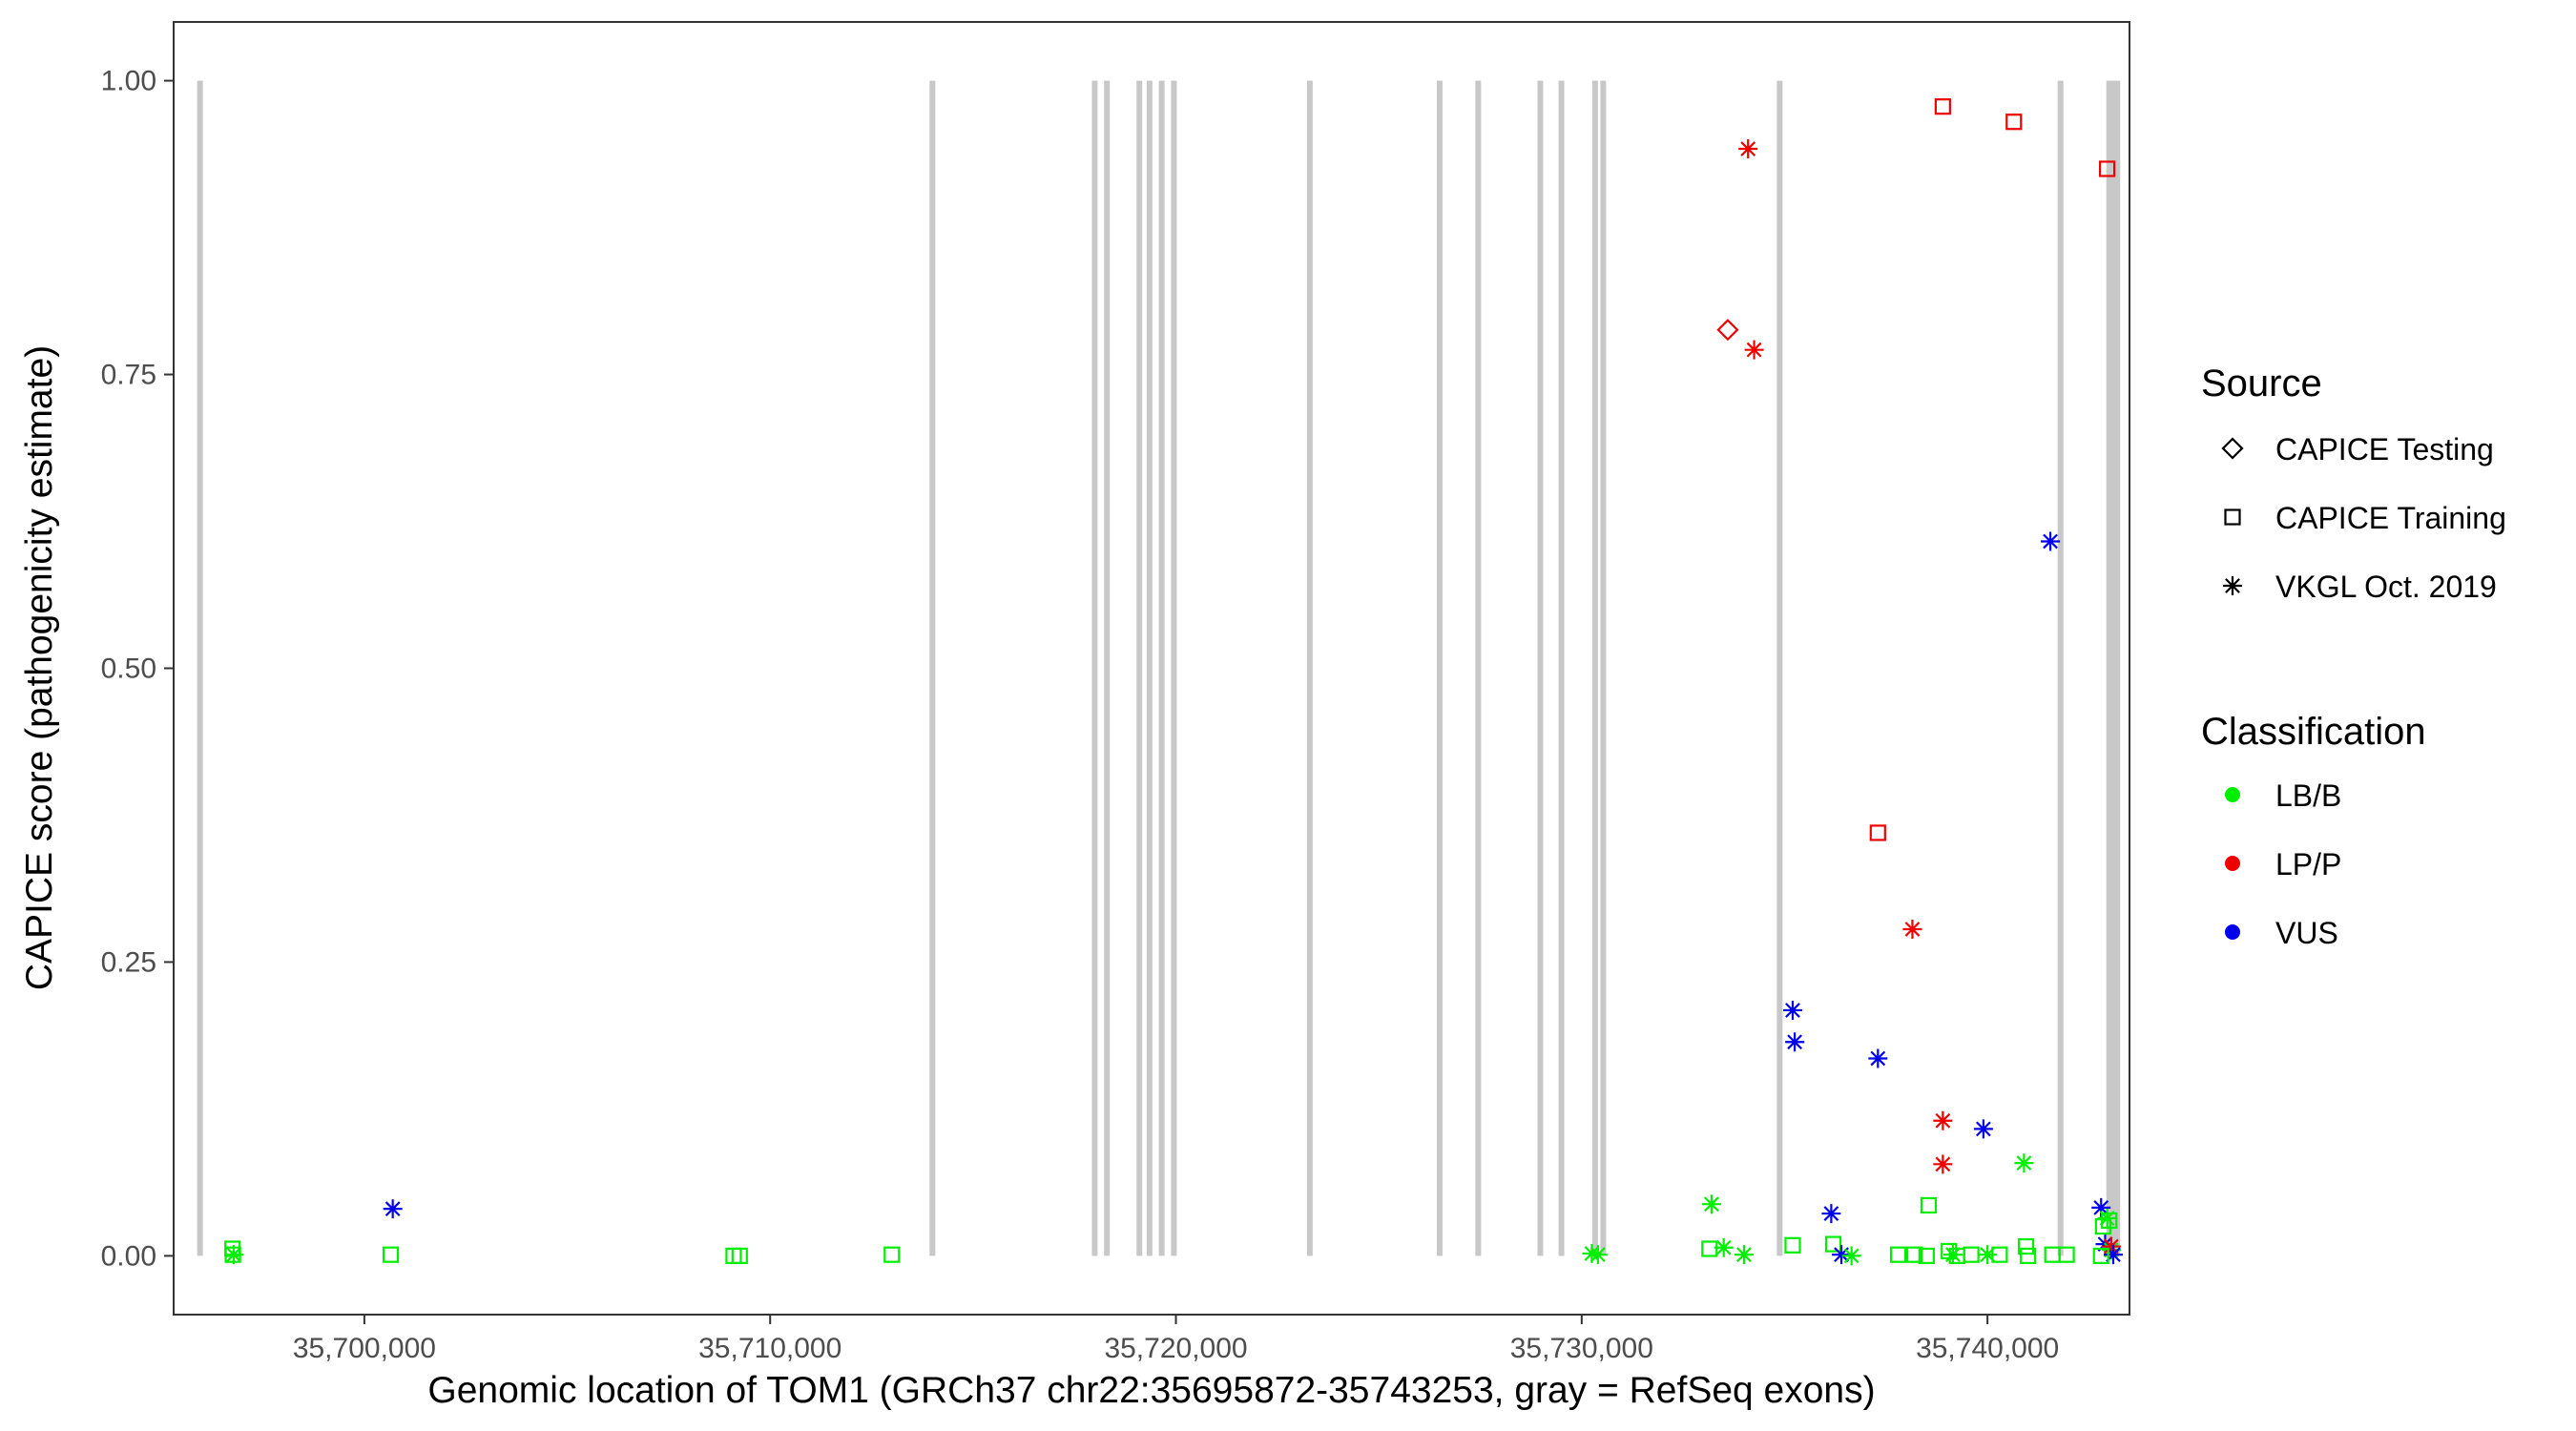 The image size is (2576, 1431). Describe the element at coordinates (128, 81) in the screenshot. I see `y-tick-label: 1.00` at that location.